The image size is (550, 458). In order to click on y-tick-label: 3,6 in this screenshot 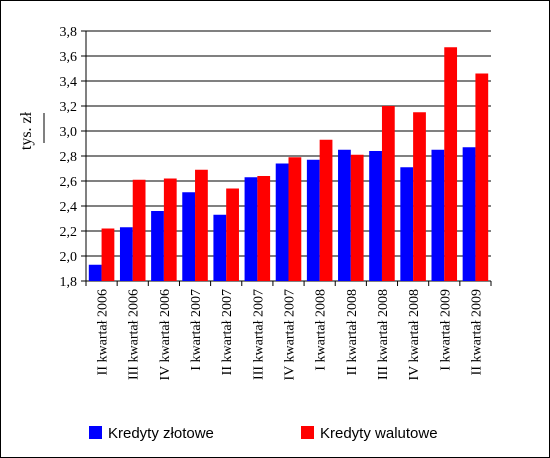, I will do `click(69, 57)`.